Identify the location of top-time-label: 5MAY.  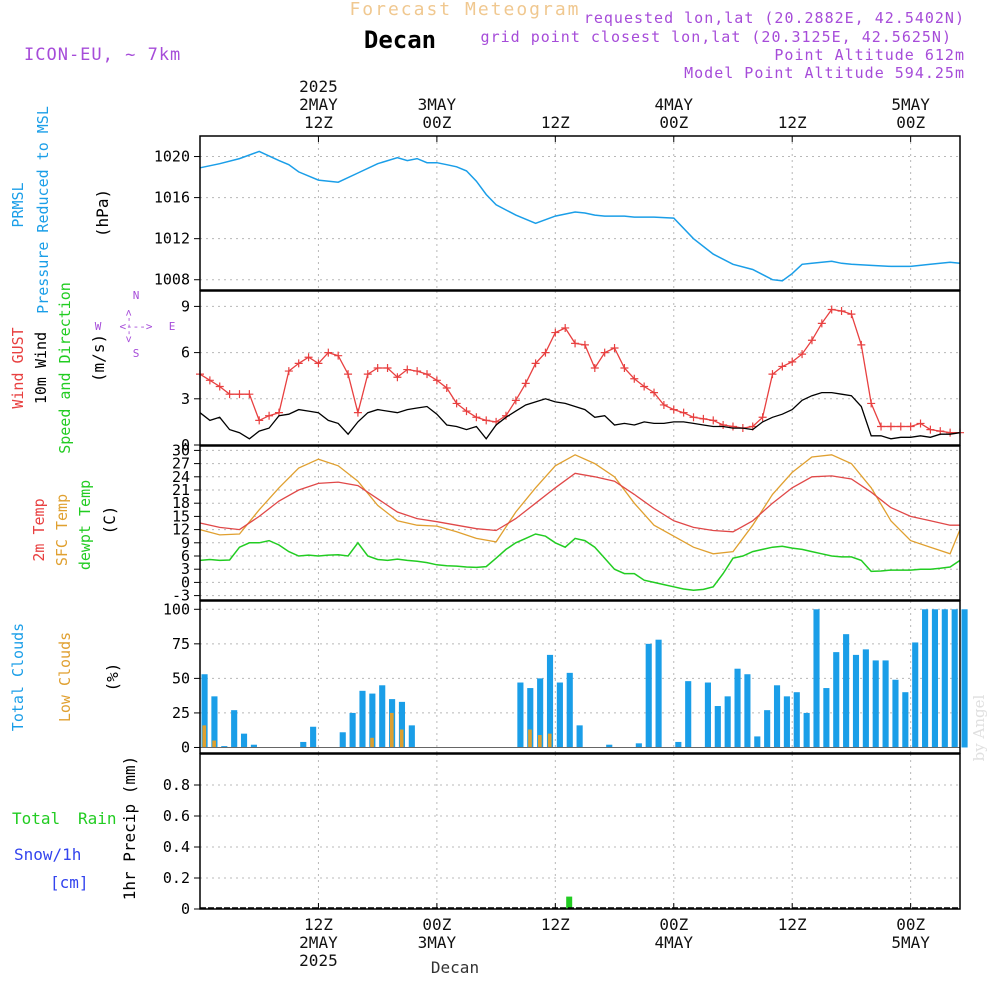
(910, 104).